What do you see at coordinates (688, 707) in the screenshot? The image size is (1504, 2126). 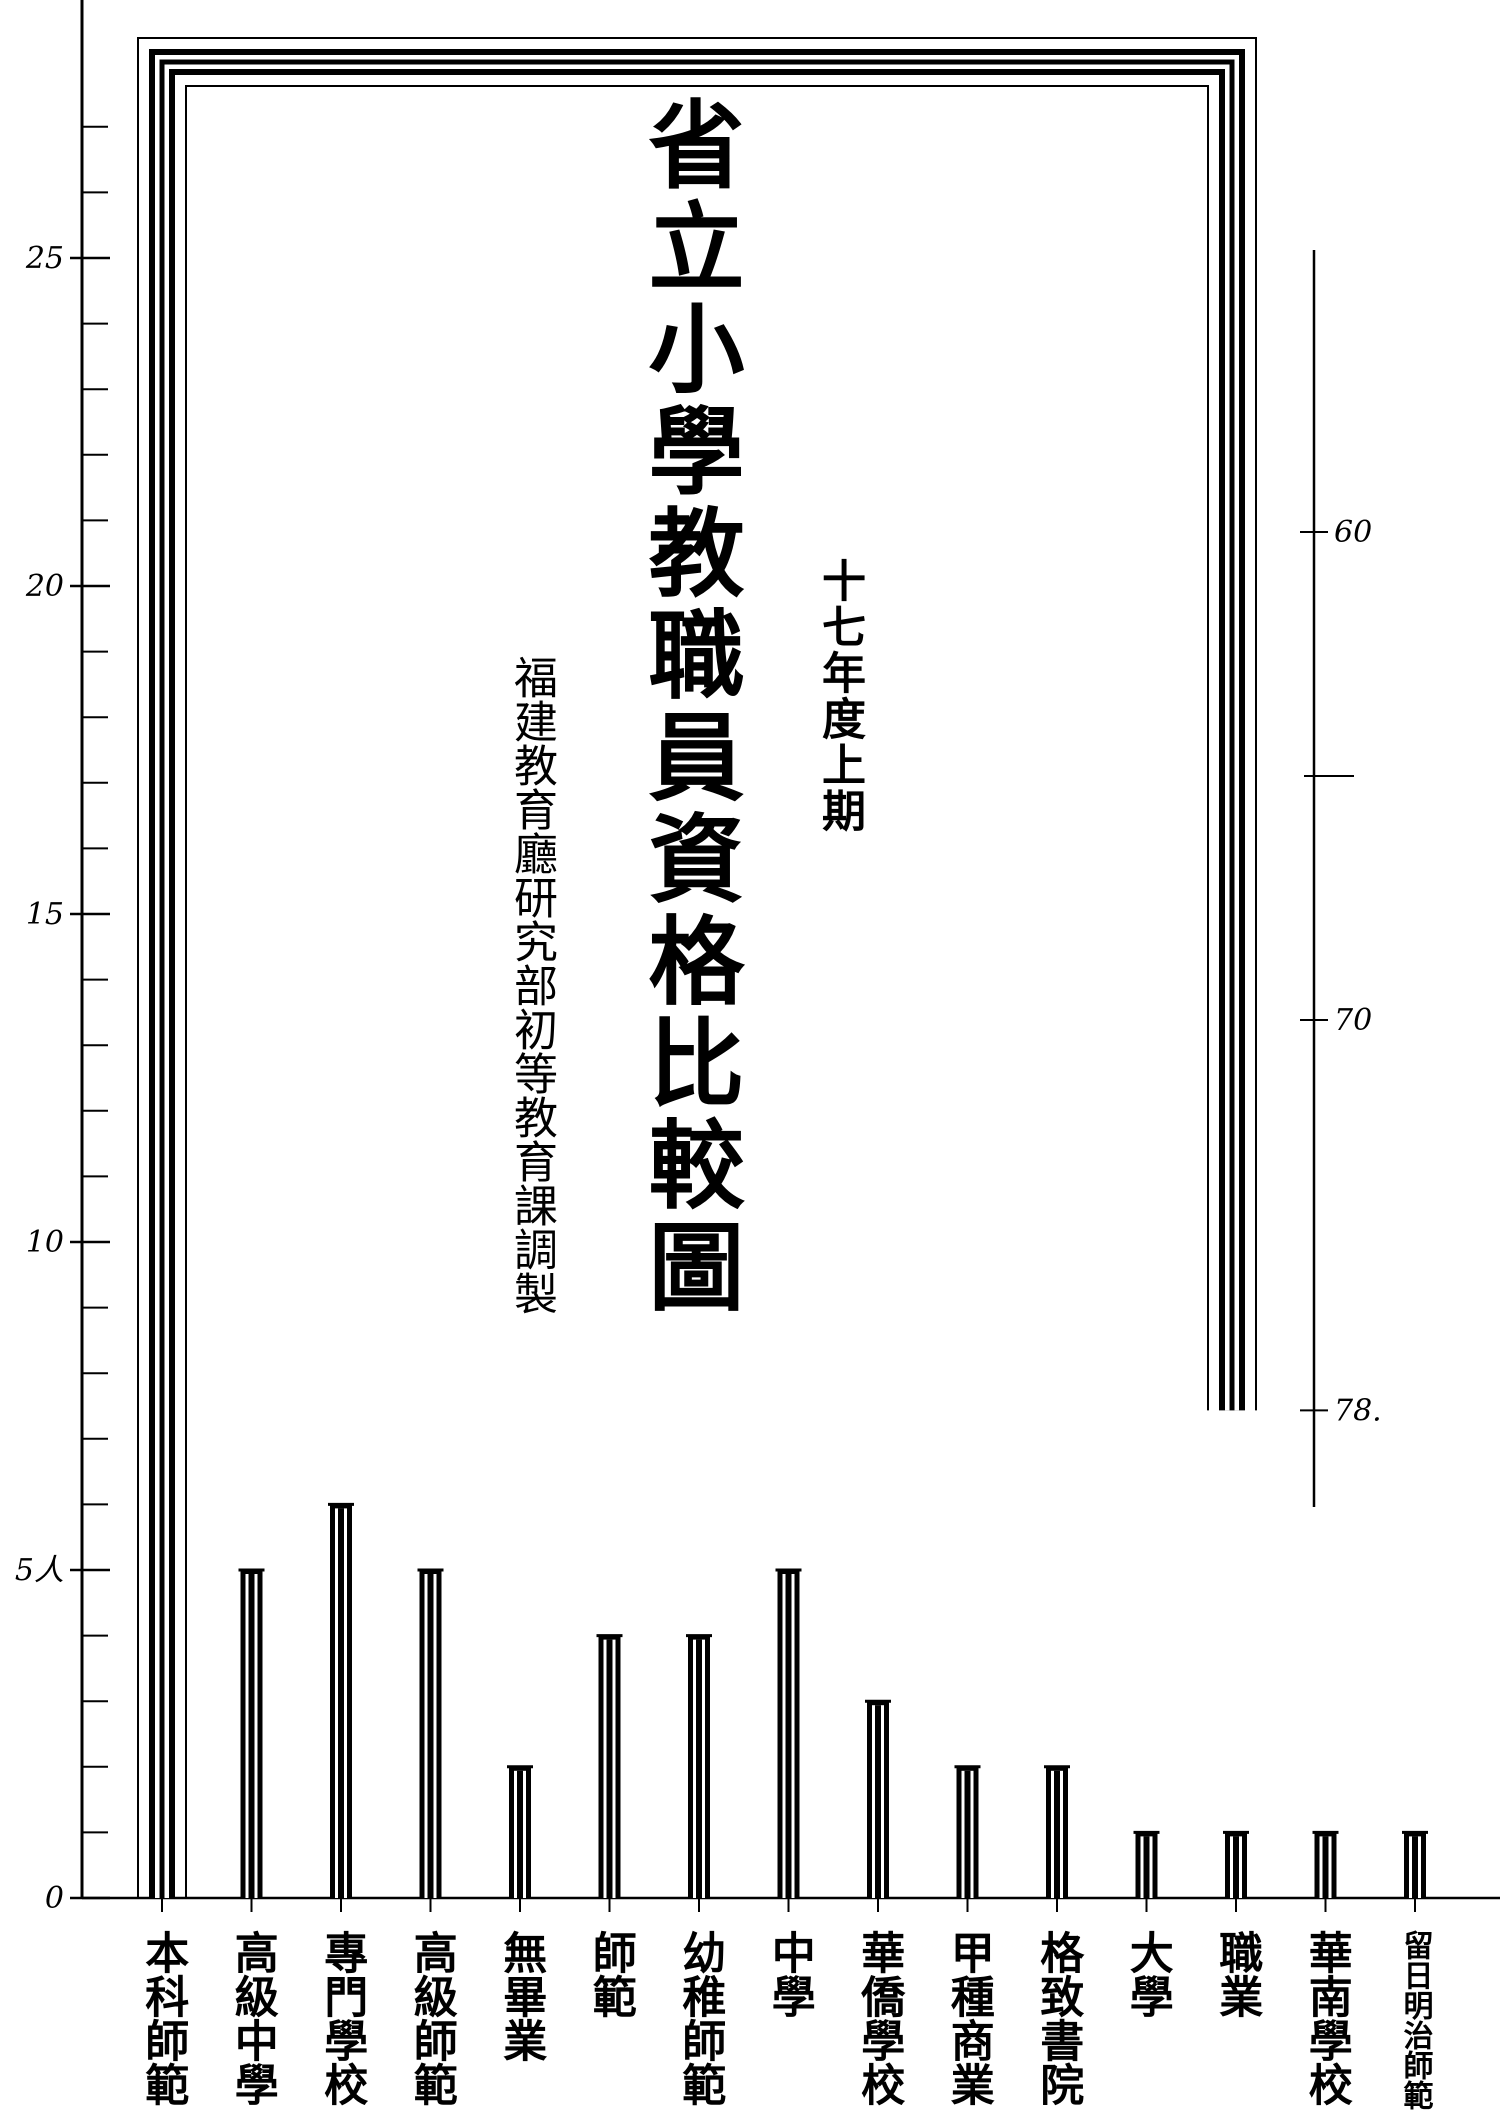 I see `chart-title: 省立小學教職員資格比較圖` at bounding box center [688, 707].